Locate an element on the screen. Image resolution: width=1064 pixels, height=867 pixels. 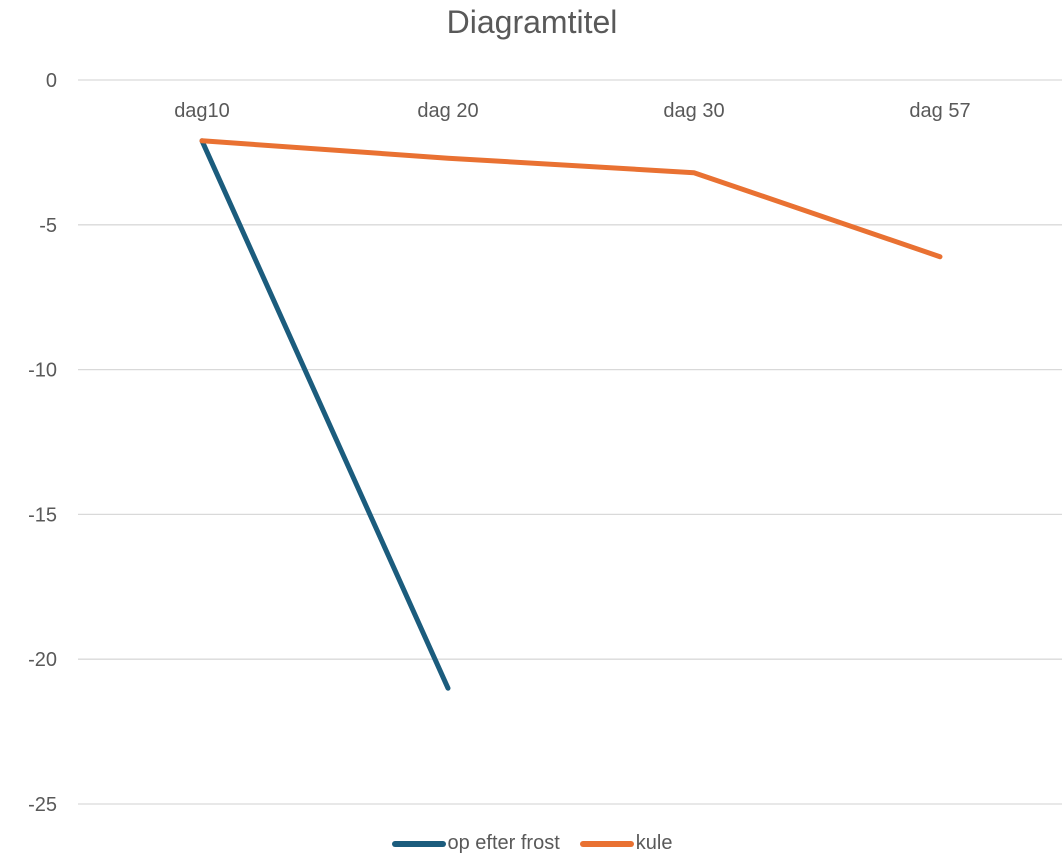
y-tick-label-3: -15 is located at coordinates (42, 515).